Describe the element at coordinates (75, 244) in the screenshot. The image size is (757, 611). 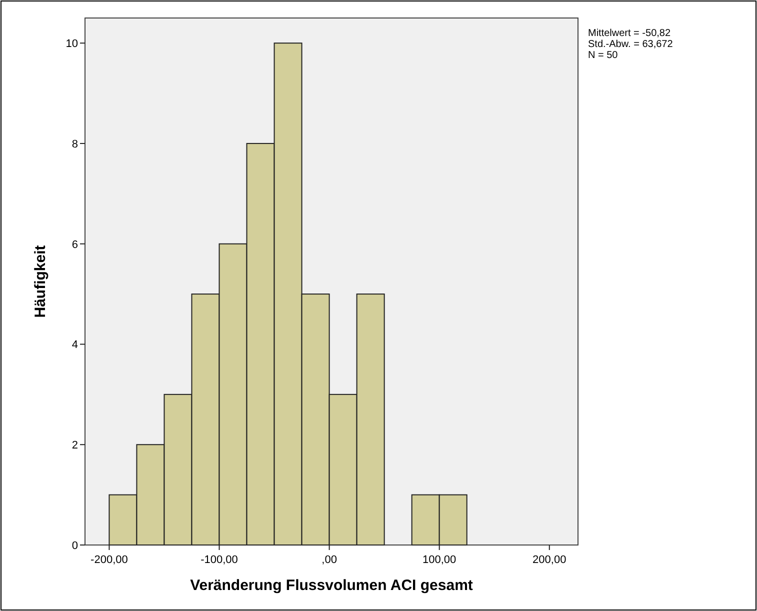
I see `y-tick-label: 6` at that location.